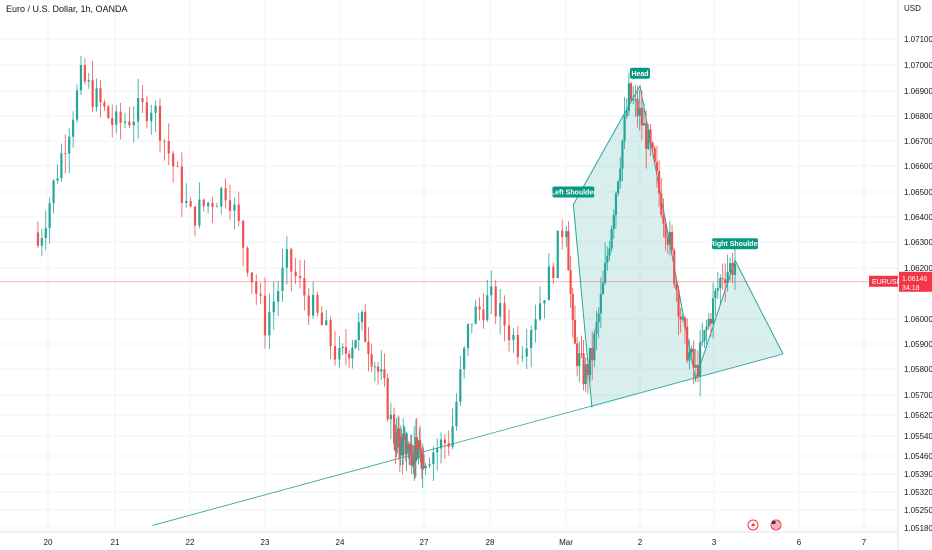 This screenshot has width=932, height=550. What do you see at coordinates (918, 510) in the screenshot?
I see `y-tick-label: 1.05250` at bounding box center [918, 510].